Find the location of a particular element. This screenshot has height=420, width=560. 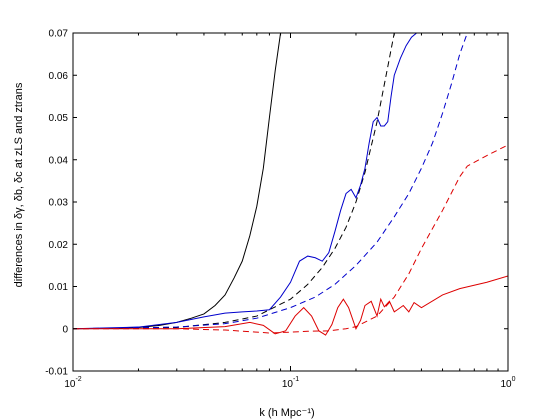

y-tick-label: 0.04 is located at coordinates (59, 160).